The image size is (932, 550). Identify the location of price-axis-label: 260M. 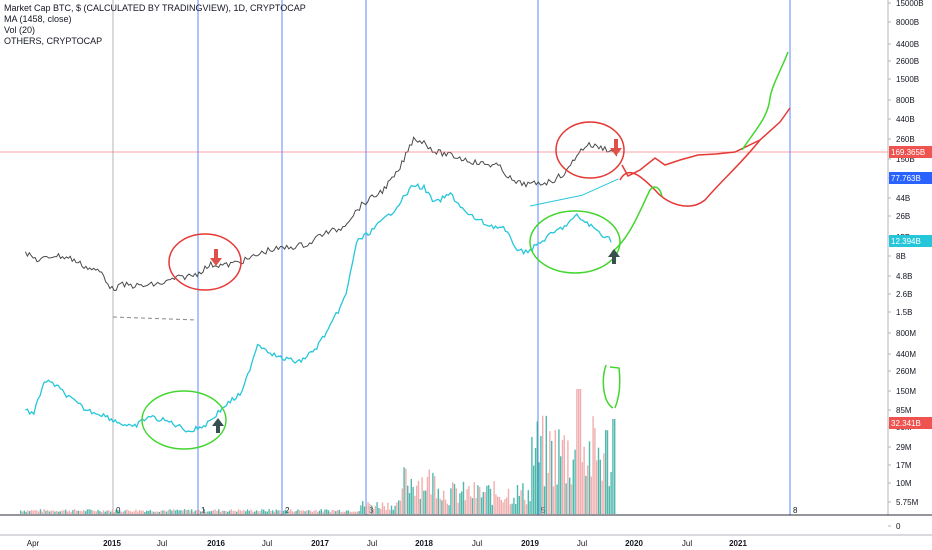
(906, 371).